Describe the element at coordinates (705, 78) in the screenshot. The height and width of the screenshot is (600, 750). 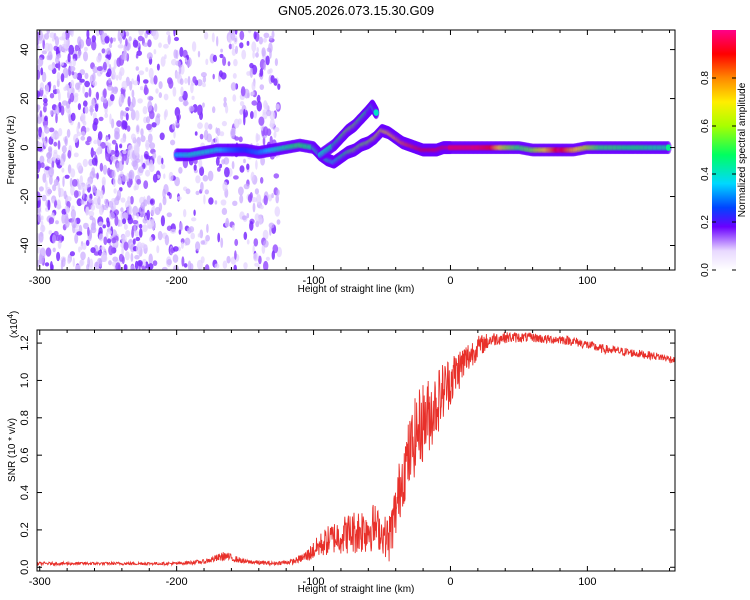
I see `colorbar-tick-label: 0.8` at that location.